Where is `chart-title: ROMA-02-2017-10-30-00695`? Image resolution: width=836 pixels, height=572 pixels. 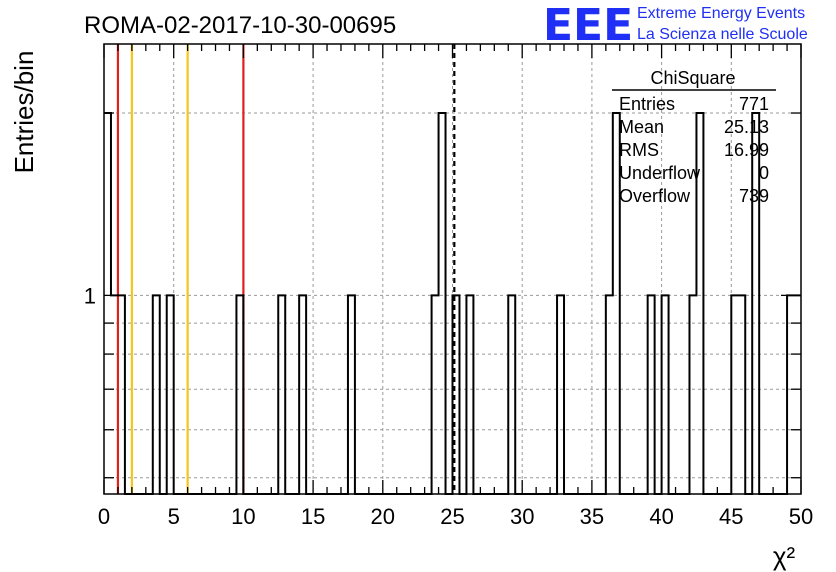 chart-title: ROMA-02-2017-10-30-00695 is located at coordinates (240, 25).